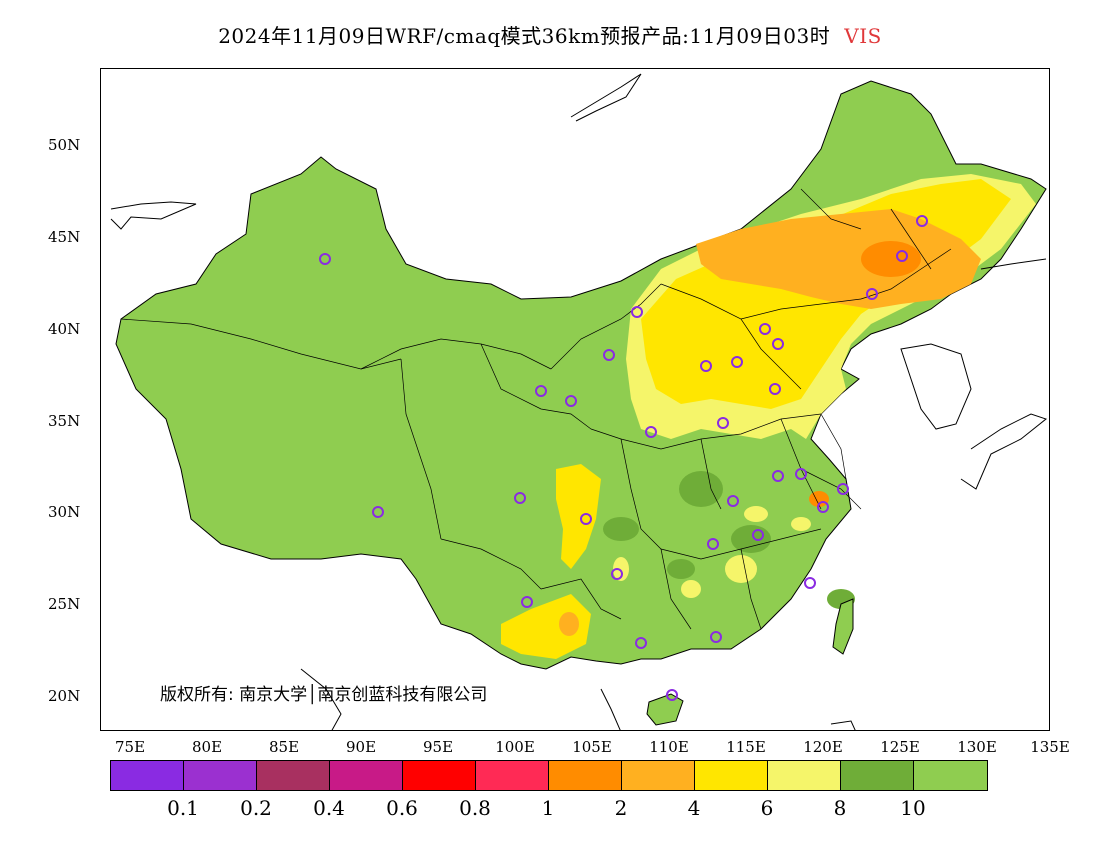 The image size is (1100, 850). What do you see at coordinates (546, 626) in the screenshot?
I see `yunnan-south-yellow` at bounding box center [546, 626].